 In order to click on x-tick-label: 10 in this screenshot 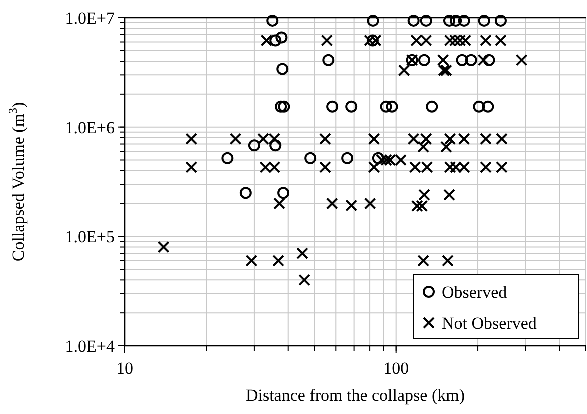, I will do `click(125, 368)`.